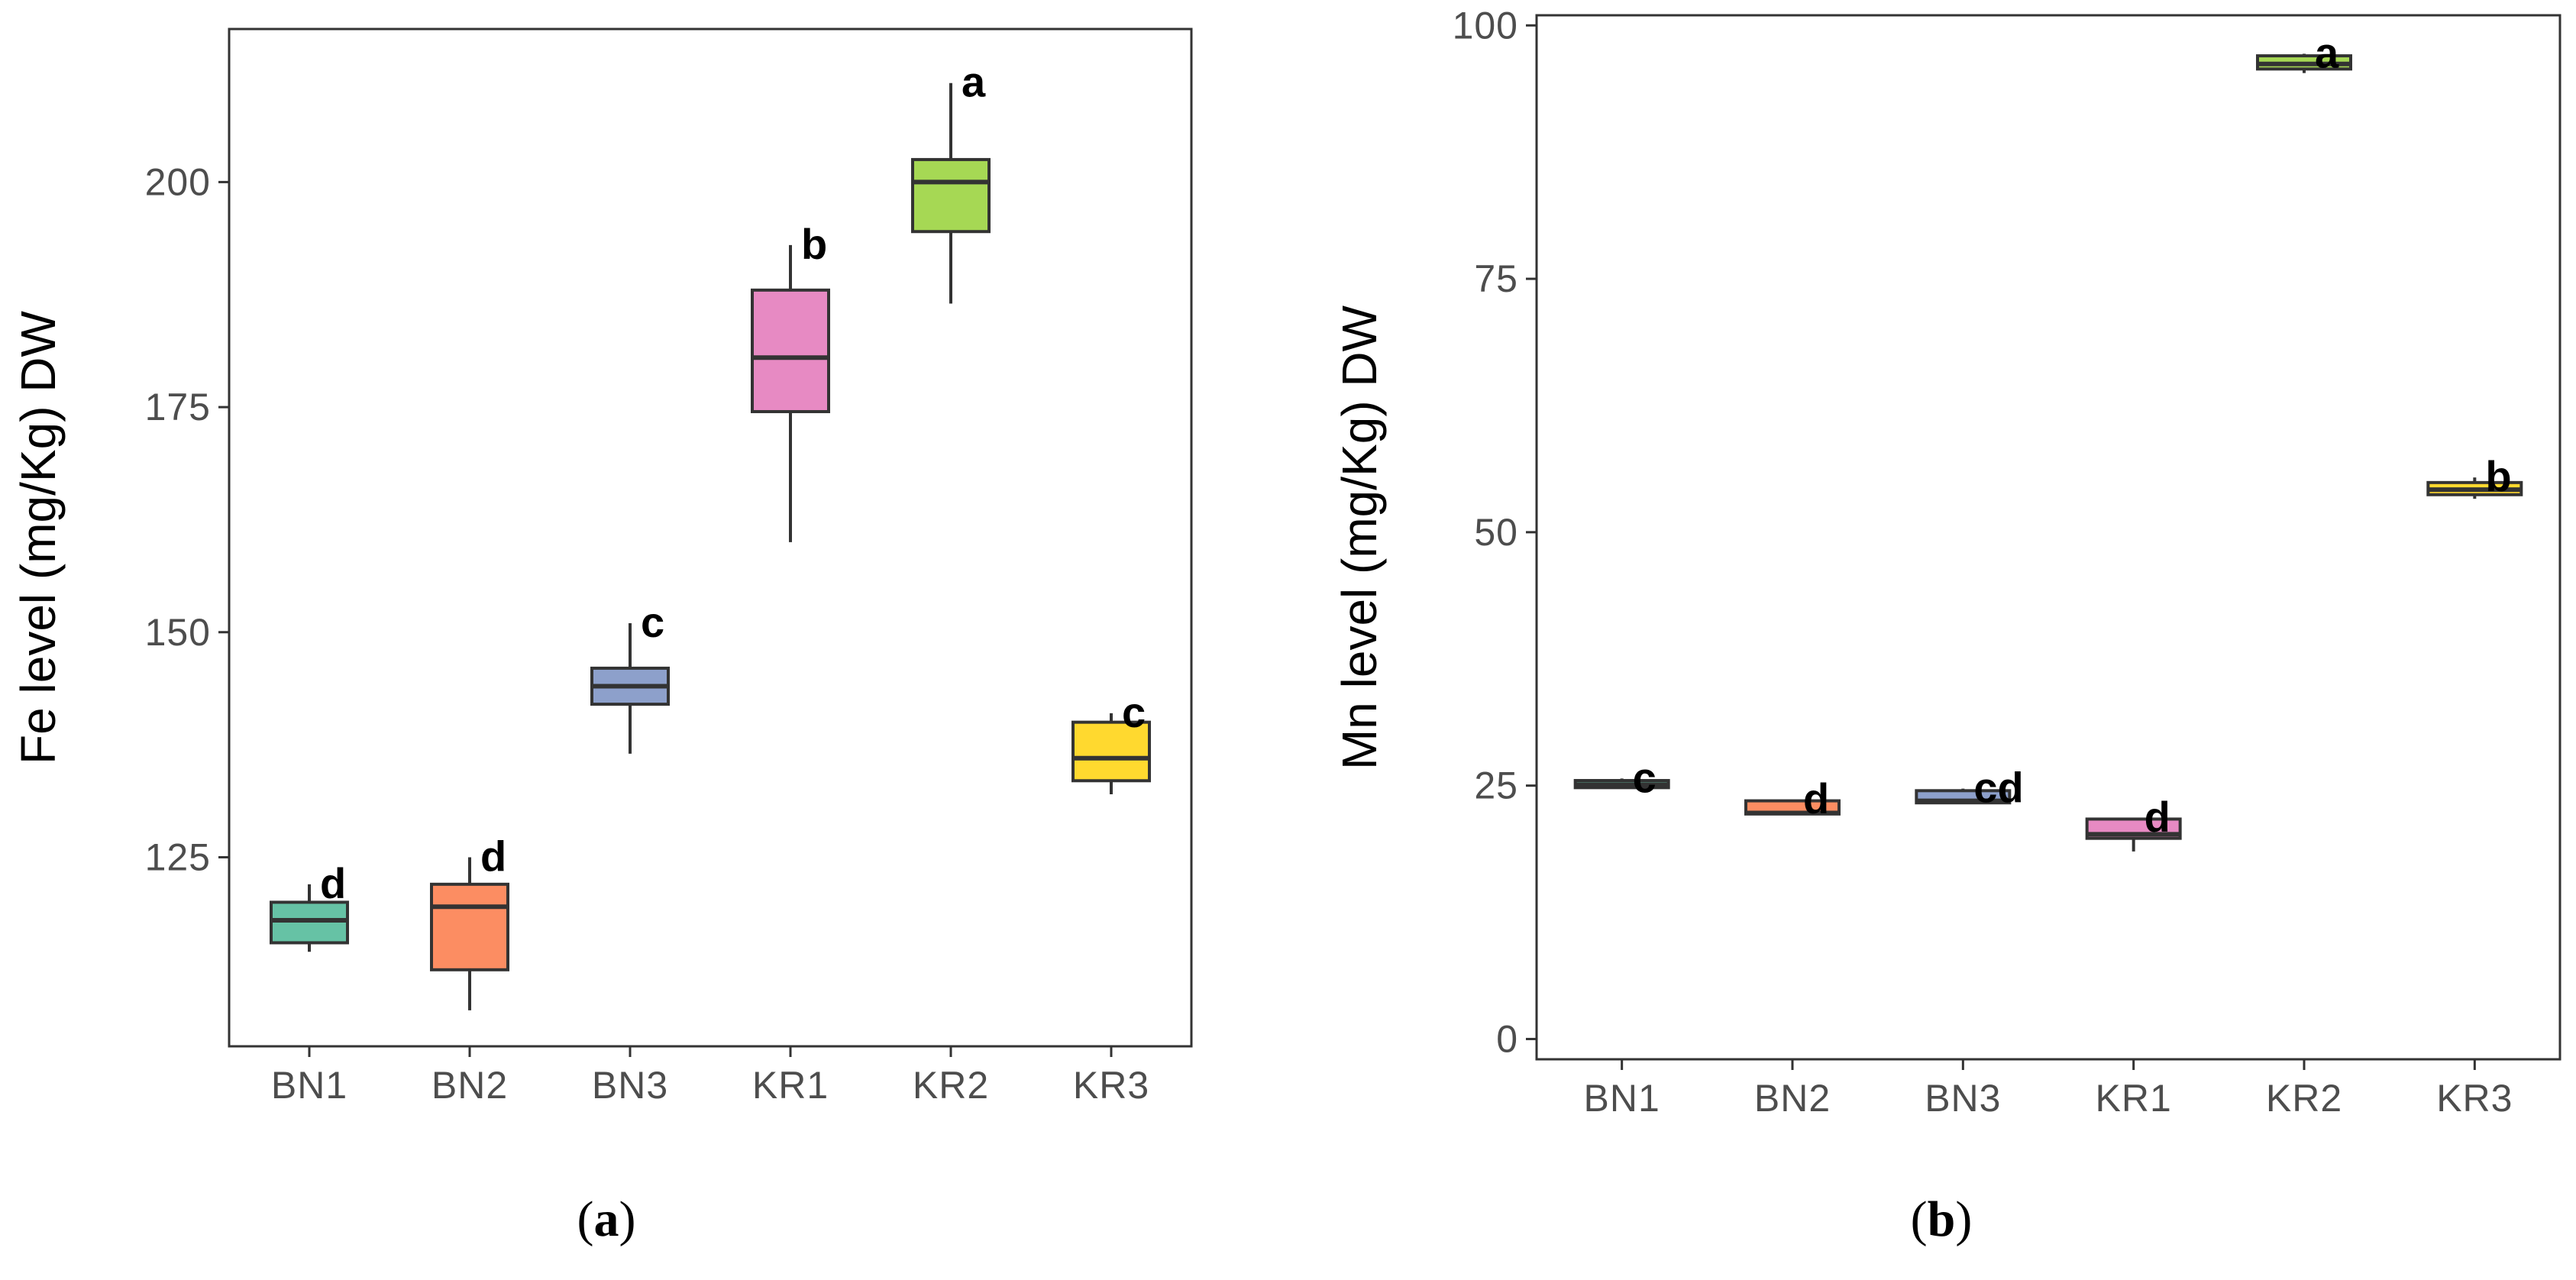 The image size is (2576, 1280). I want to click on x-tick-label-b-bn1: BN1, so click(1622, 1098).